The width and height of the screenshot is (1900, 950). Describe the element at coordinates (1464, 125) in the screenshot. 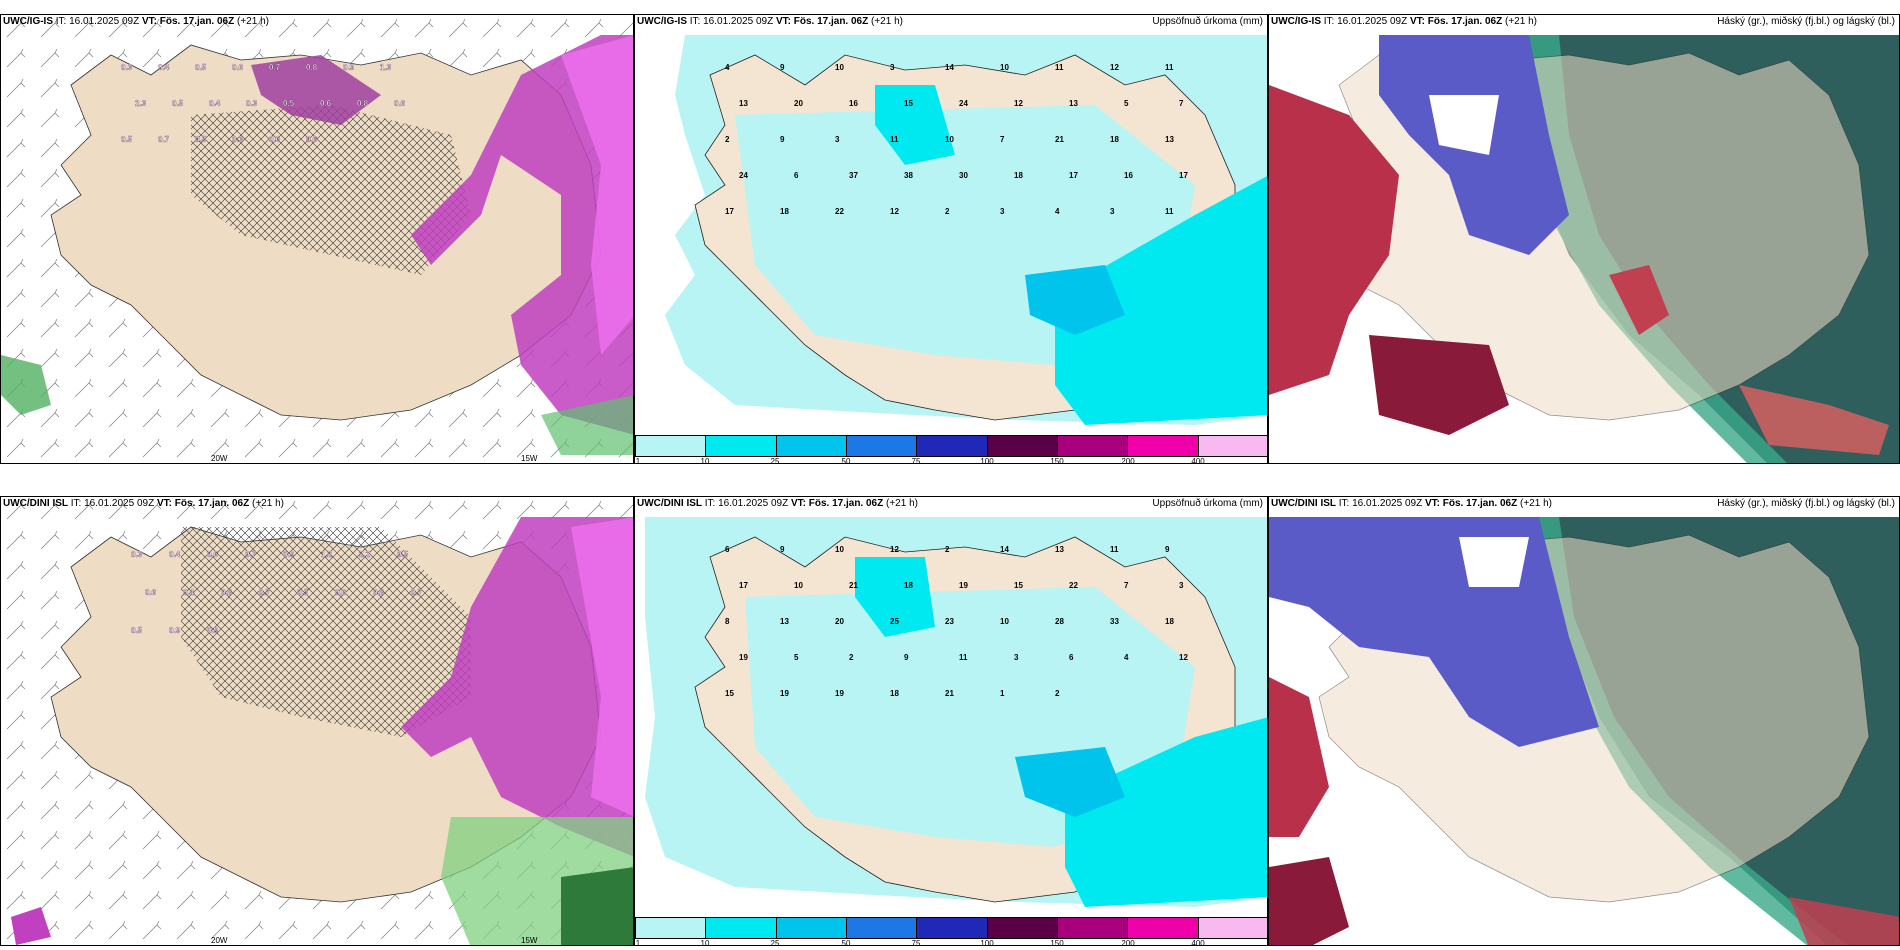

I see `cloud-mid-white` at that location.